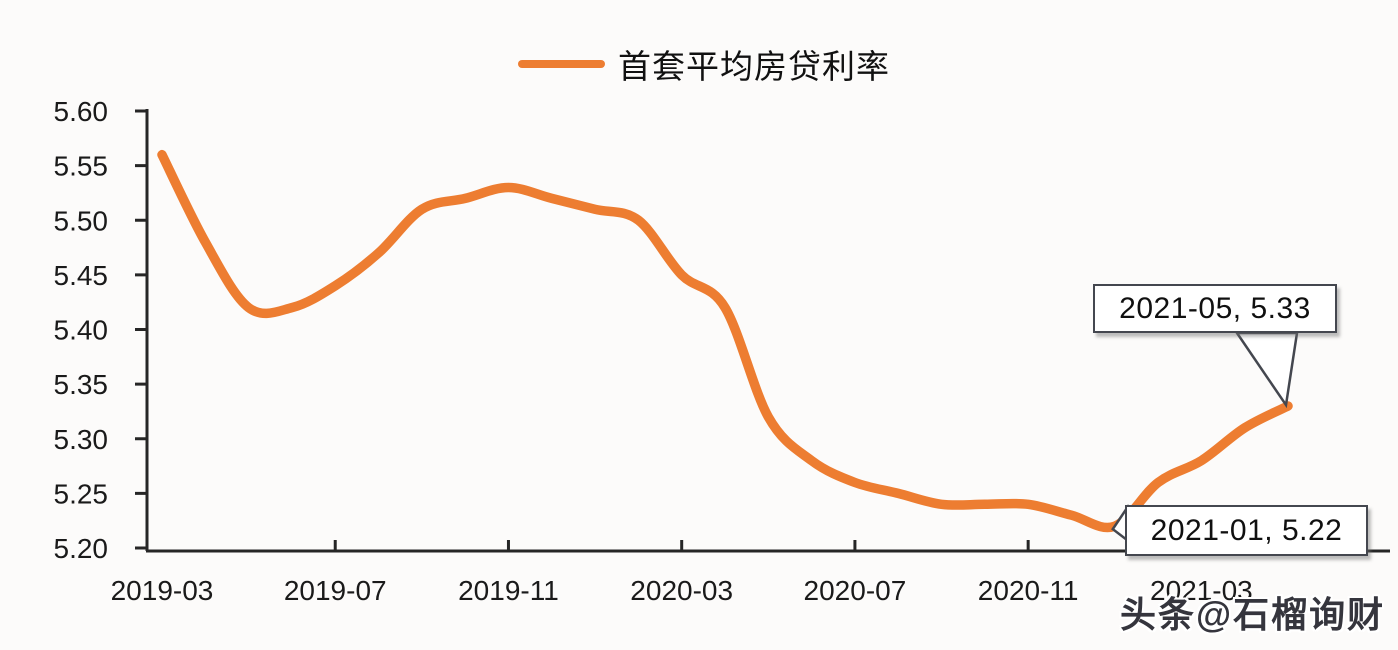 The image size is (1398, 650). I want to click on x-axis-tick-label: 2019-07, so click(335, 590).